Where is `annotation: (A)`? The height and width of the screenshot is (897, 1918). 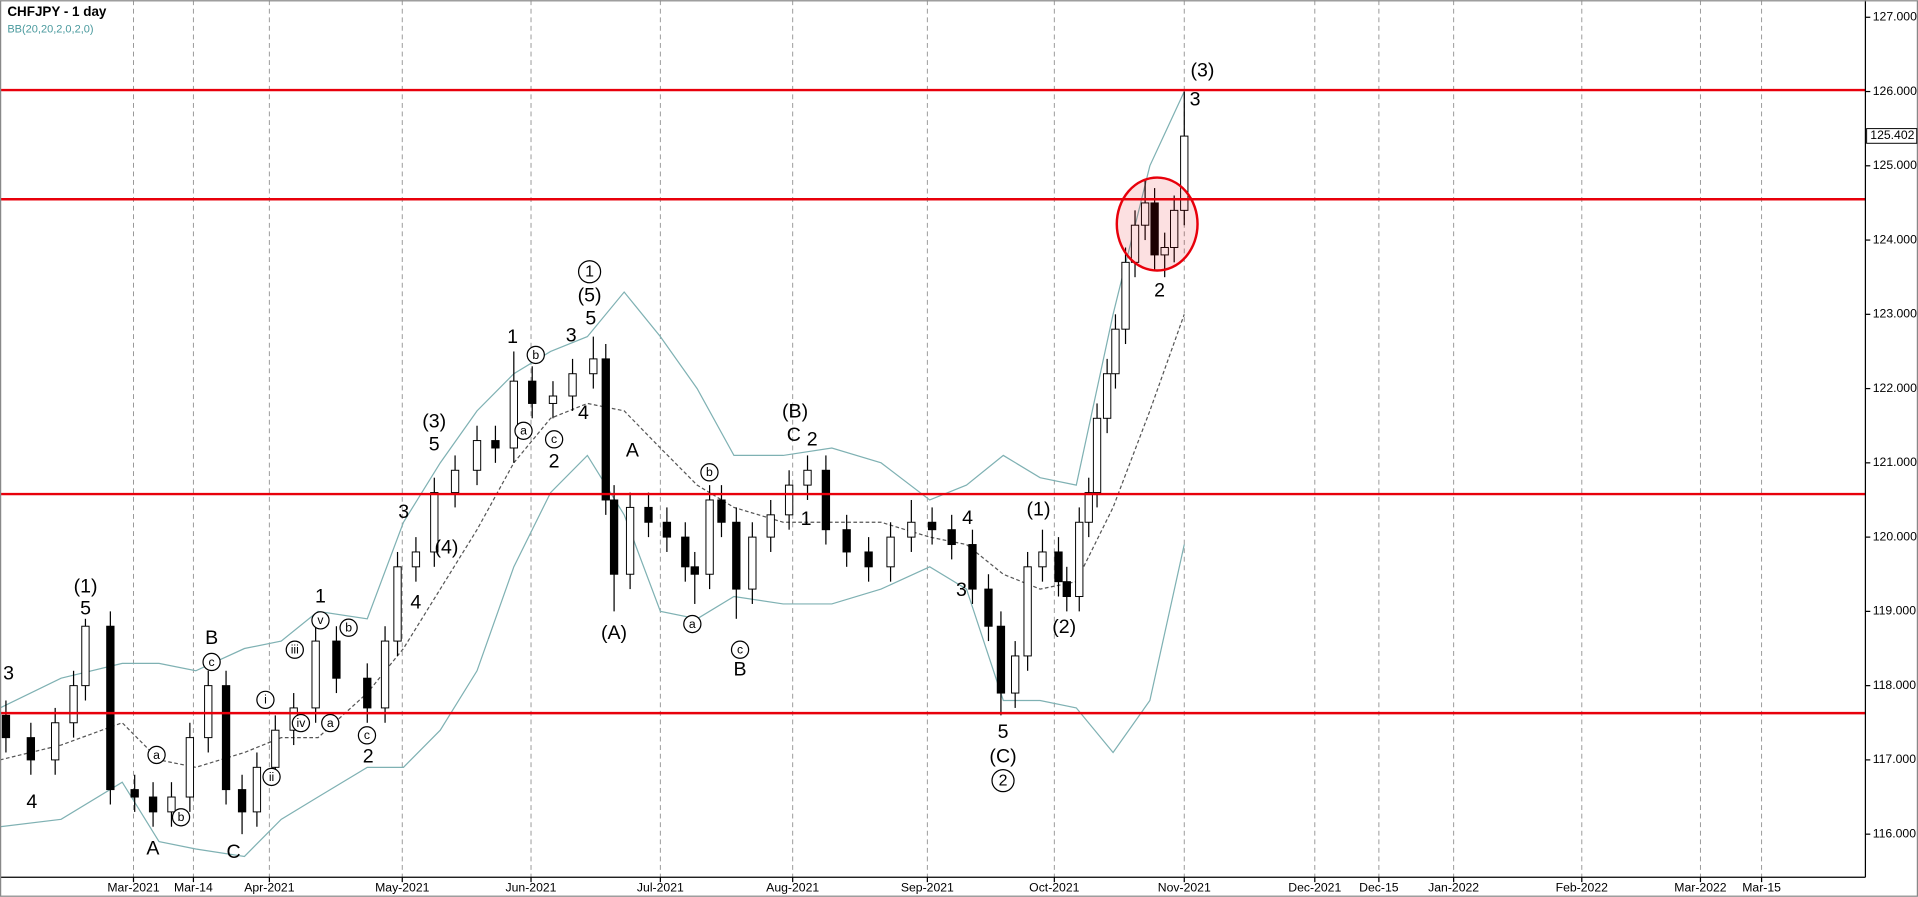 annotation: (A) is located at coordinates (614, 633).